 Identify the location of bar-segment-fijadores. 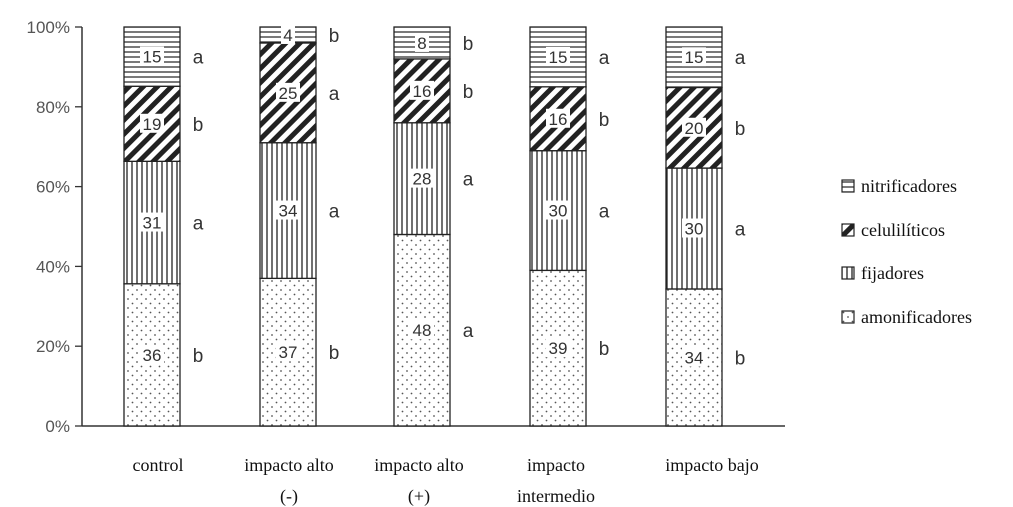
(422, 179).